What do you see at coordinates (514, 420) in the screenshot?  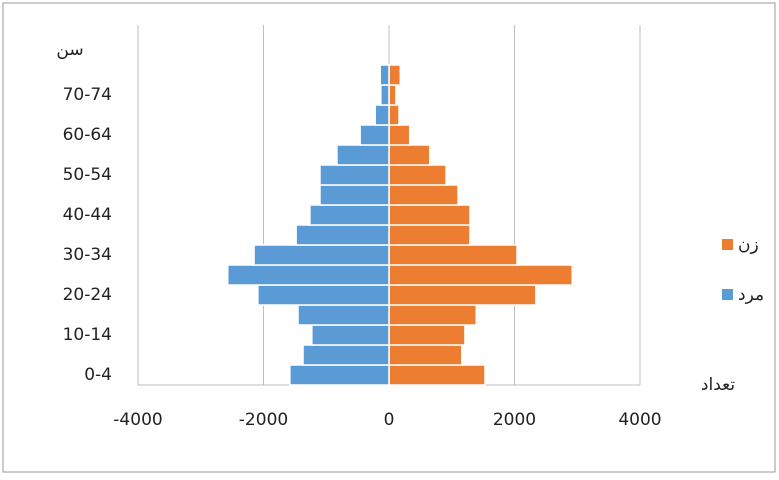 I see `x-tick-label: 2000` at bounding box center [514, 420].